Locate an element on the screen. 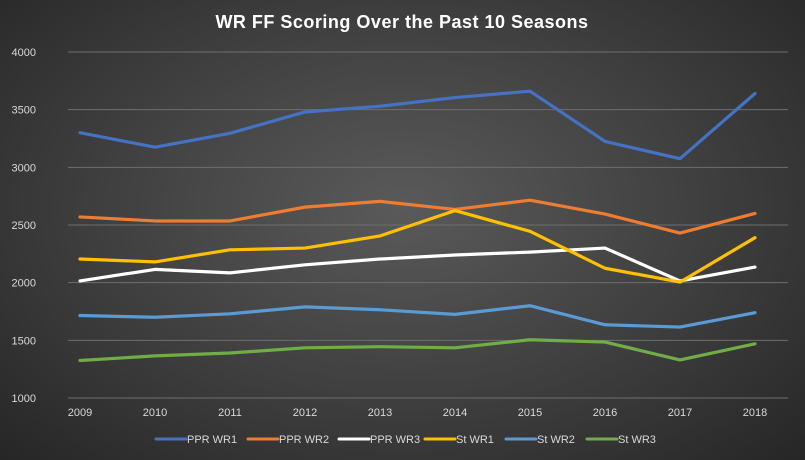  y-tick-label: 2500 is located at coordinates (24, 226).